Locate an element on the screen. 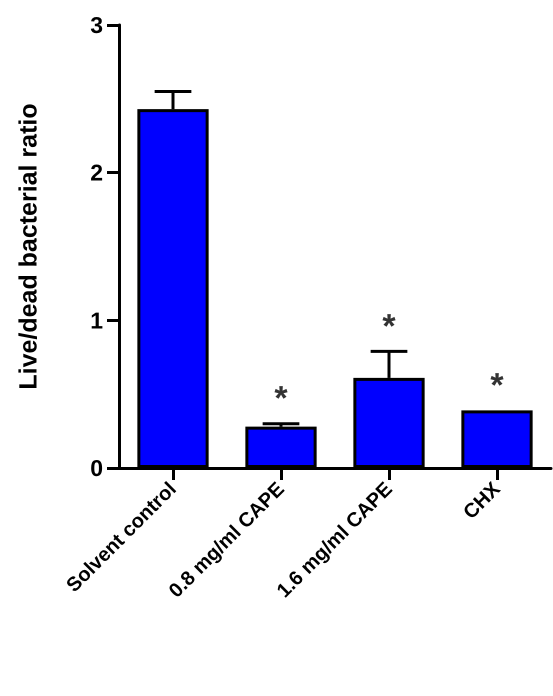  y-tick-label: 2 is located at coordinates (96, 173).